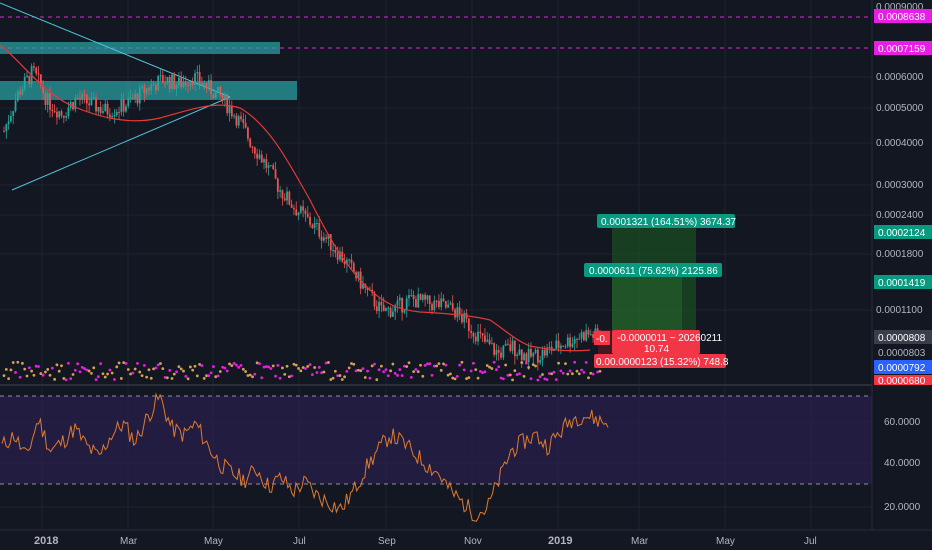  Describe the element at coordinates (387, 541) in the screenshot. I see `x-tick: Sep` at that location.